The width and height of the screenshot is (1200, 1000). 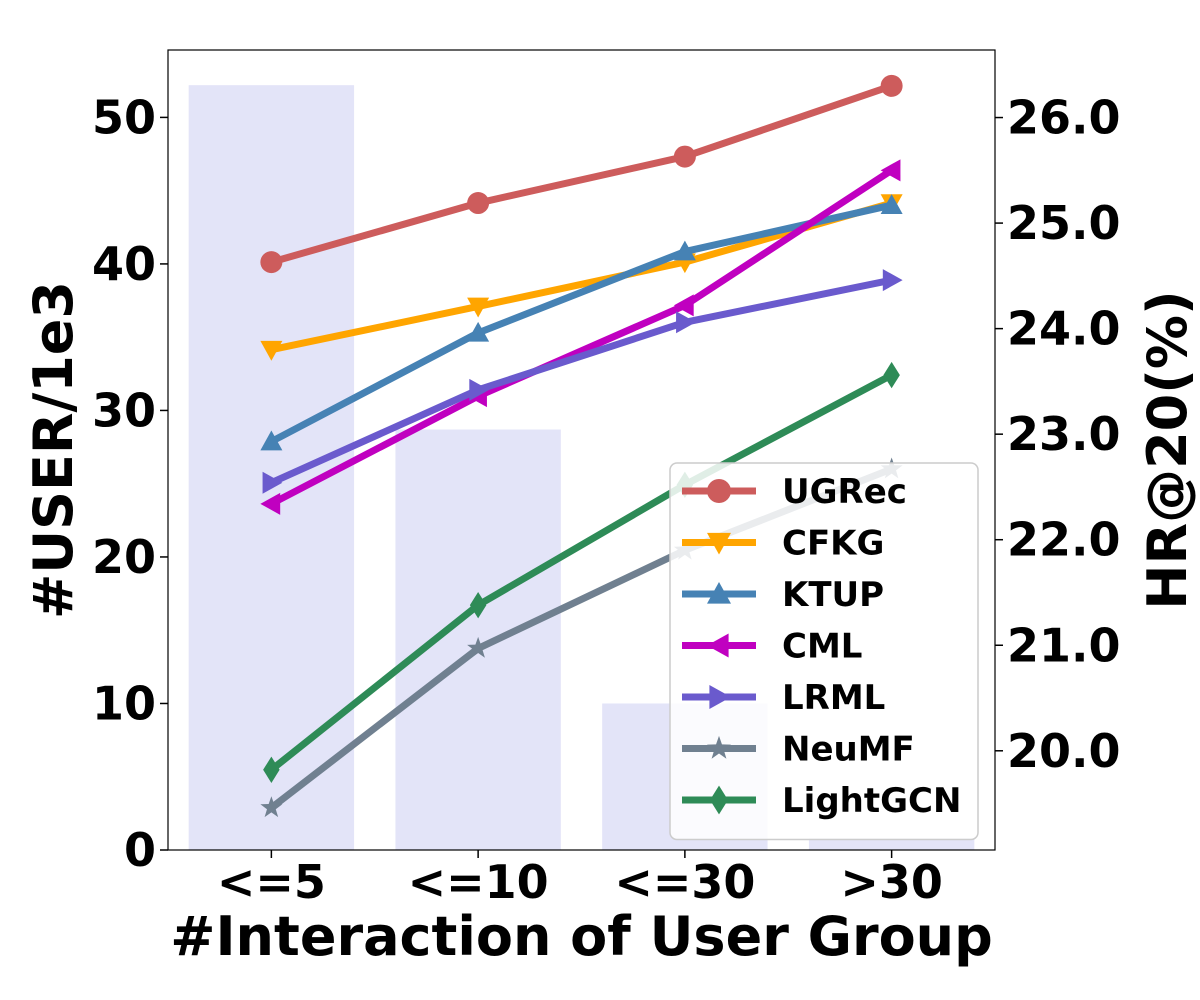 I want to click on x-tick-label: <=30, so click(x=684, y=882).